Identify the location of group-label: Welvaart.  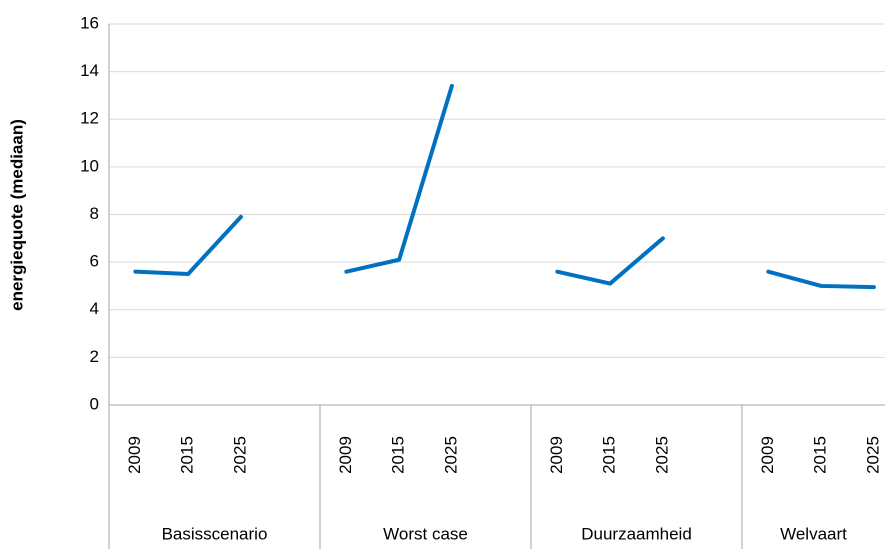
(813, 533).